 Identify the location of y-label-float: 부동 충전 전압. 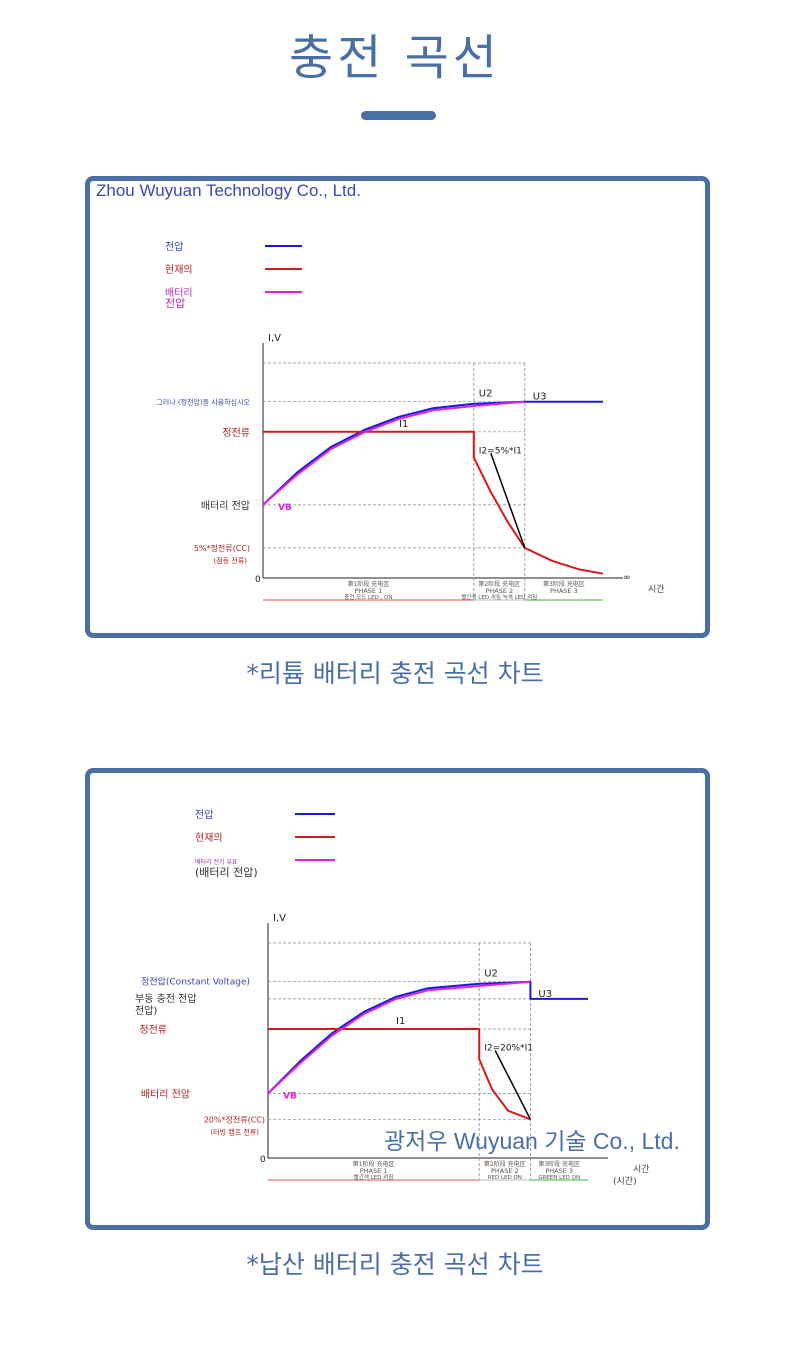
(166, 998).